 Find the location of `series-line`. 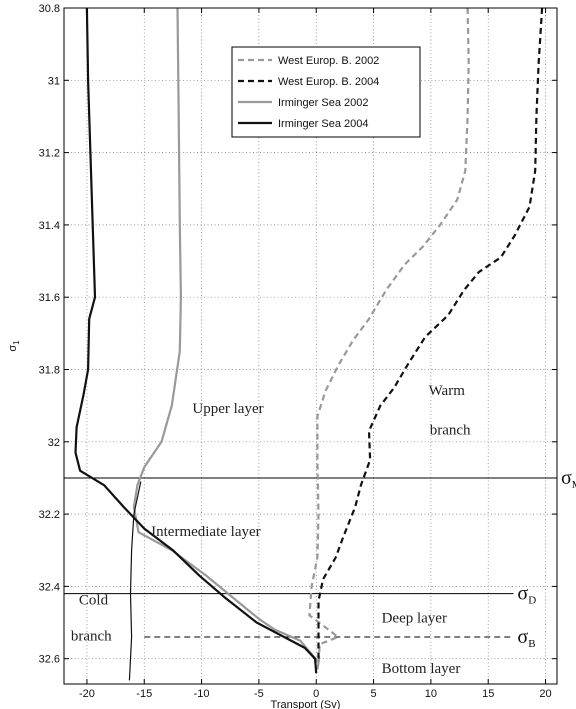

series-line is located at coordinates (135, 581).